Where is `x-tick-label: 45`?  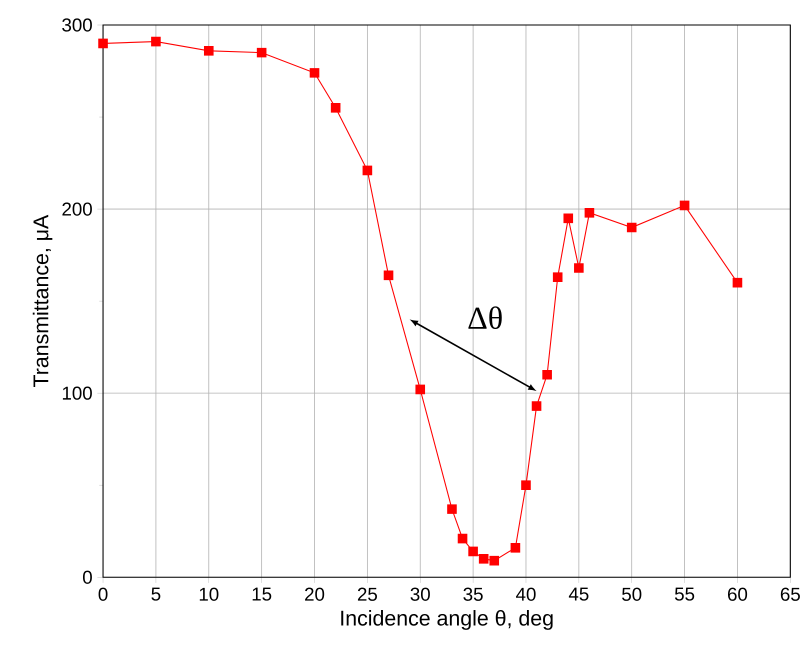 x-tick-label: 45 is located at coordinates (578, 594).